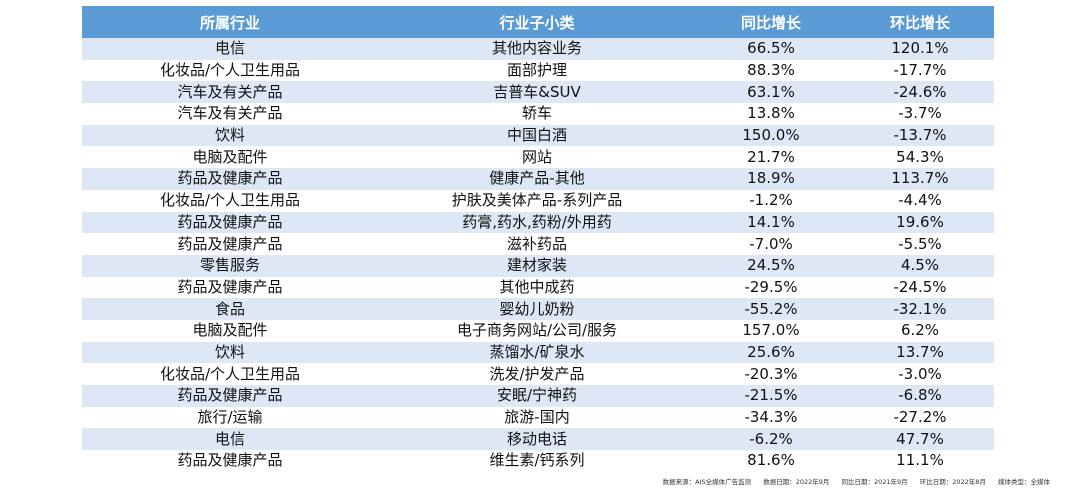  I want to click on cell-mom-growth: -3.0%, so click(920, 374).